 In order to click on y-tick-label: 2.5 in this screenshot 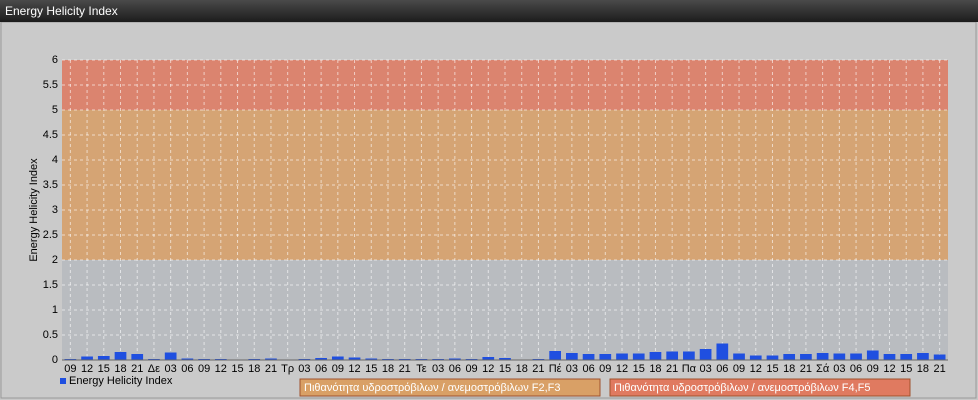, I will do `click(50, 235)`.